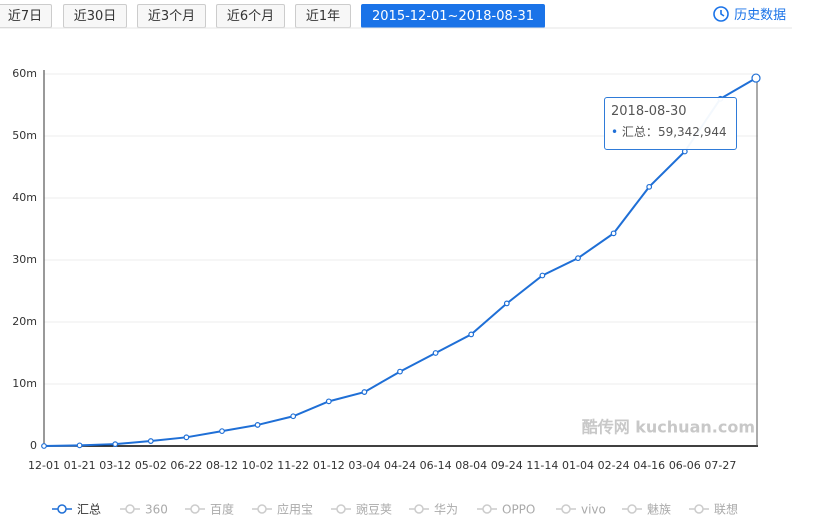 The width and height of the screenshot is (826, 519). Describe the element at coordinates (446, 510) in the screenshot. I see `legend-label: 华为` at that location.